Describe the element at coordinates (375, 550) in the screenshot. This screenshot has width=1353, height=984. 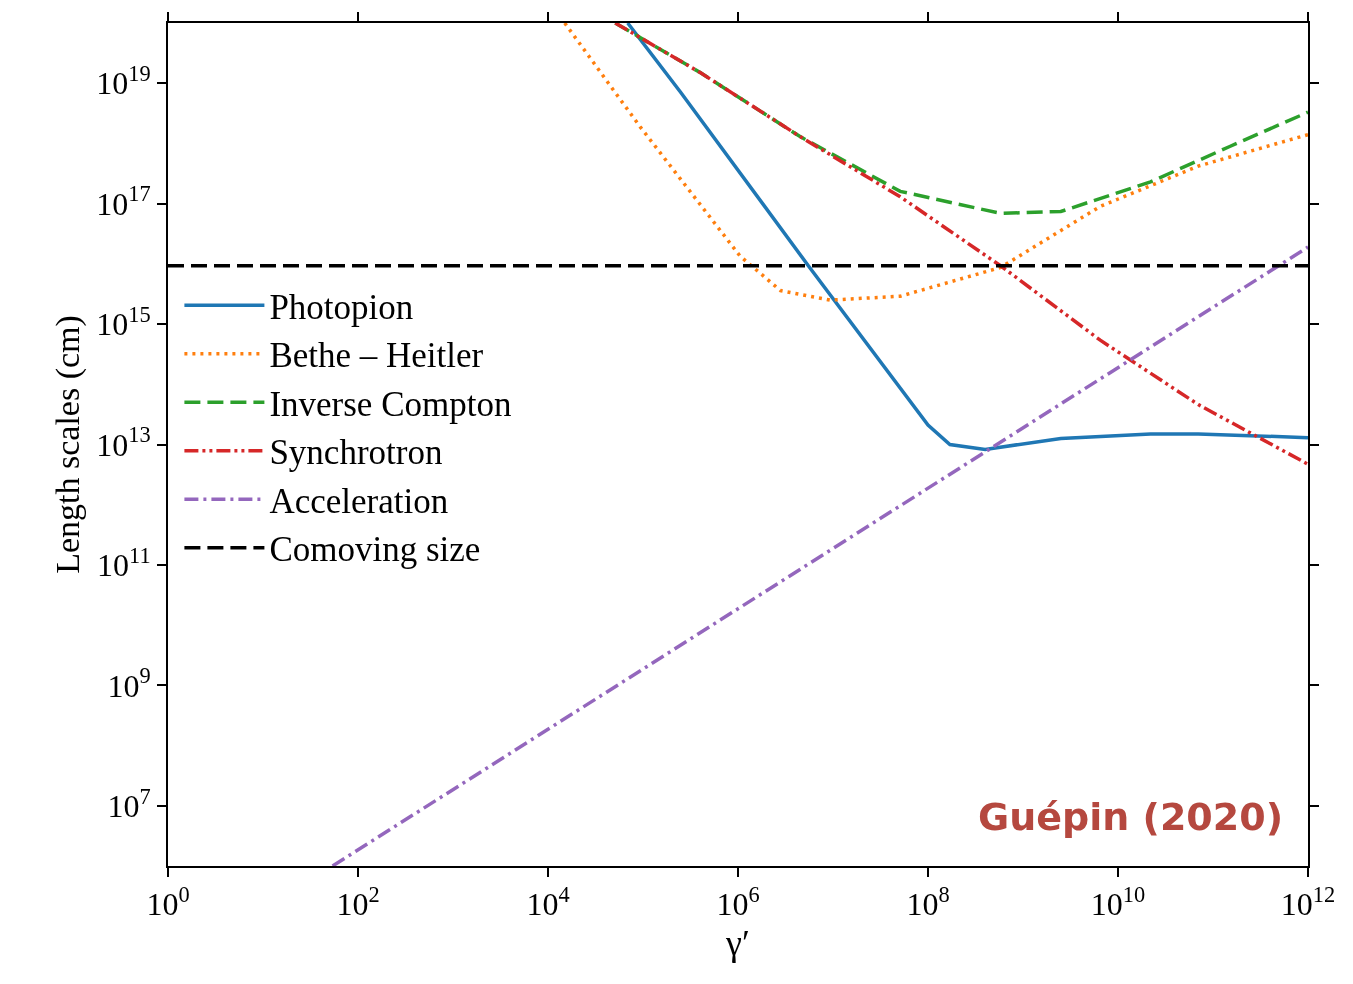
I see `legend-label: Comoving size` at that location.